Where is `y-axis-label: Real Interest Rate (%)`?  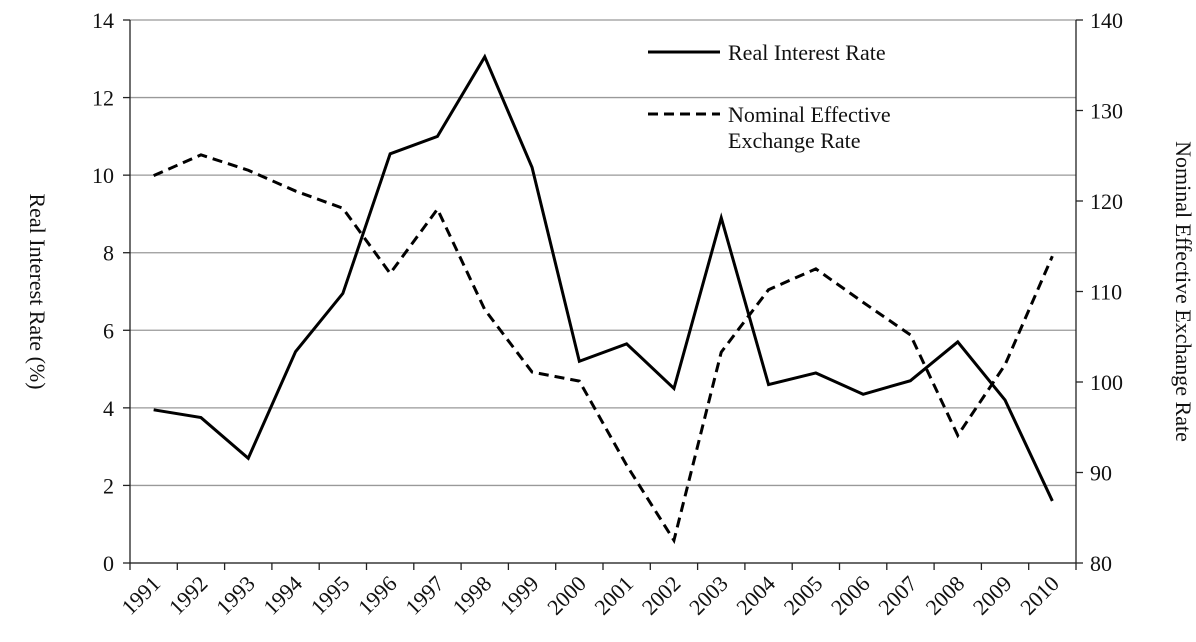 y-axis-label: Real Interest Rate (%) is located at coordinates (37, 291).